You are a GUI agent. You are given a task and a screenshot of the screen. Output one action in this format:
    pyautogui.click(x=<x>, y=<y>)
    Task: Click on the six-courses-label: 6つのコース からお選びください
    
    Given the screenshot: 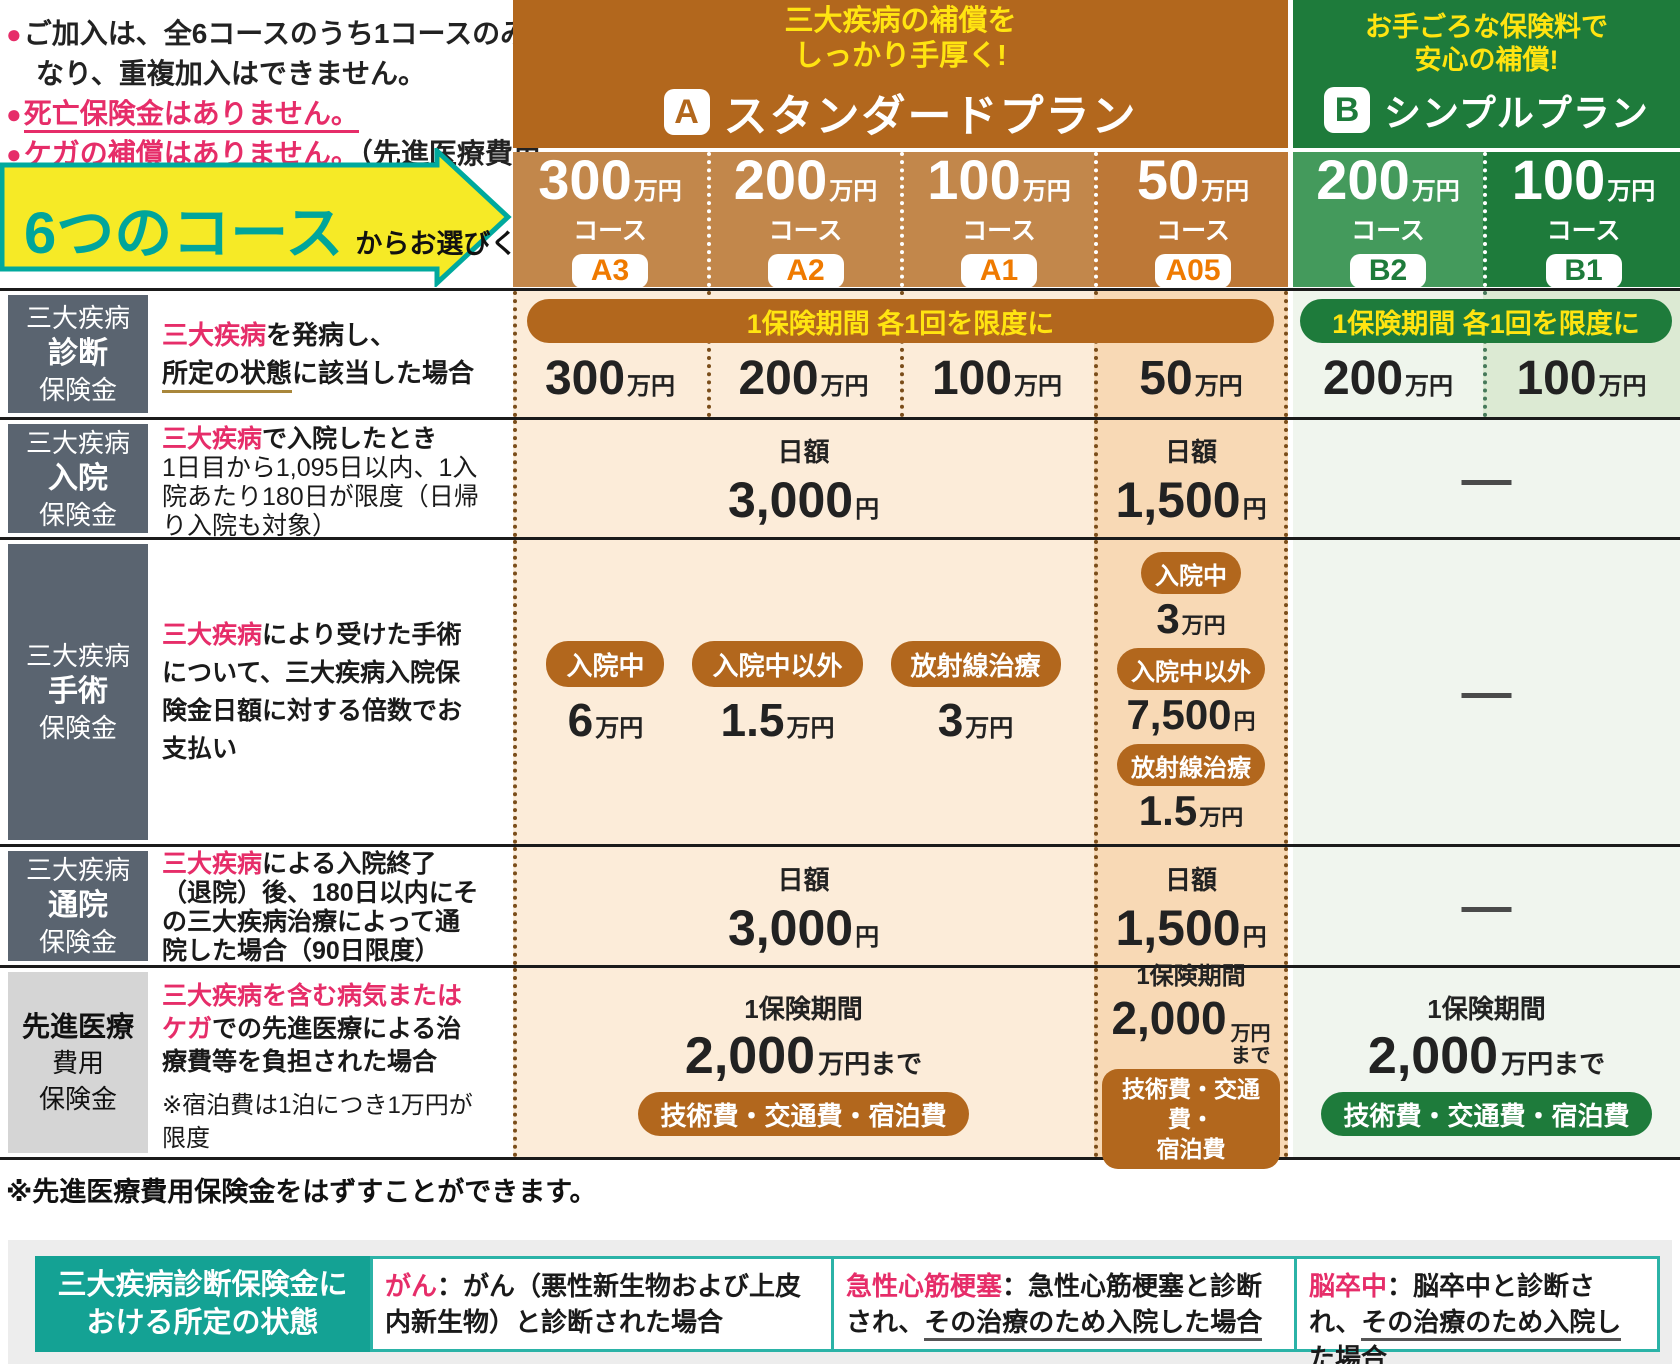 What is the action you would take?
    pyautogui.click(x=311, y=228)
    